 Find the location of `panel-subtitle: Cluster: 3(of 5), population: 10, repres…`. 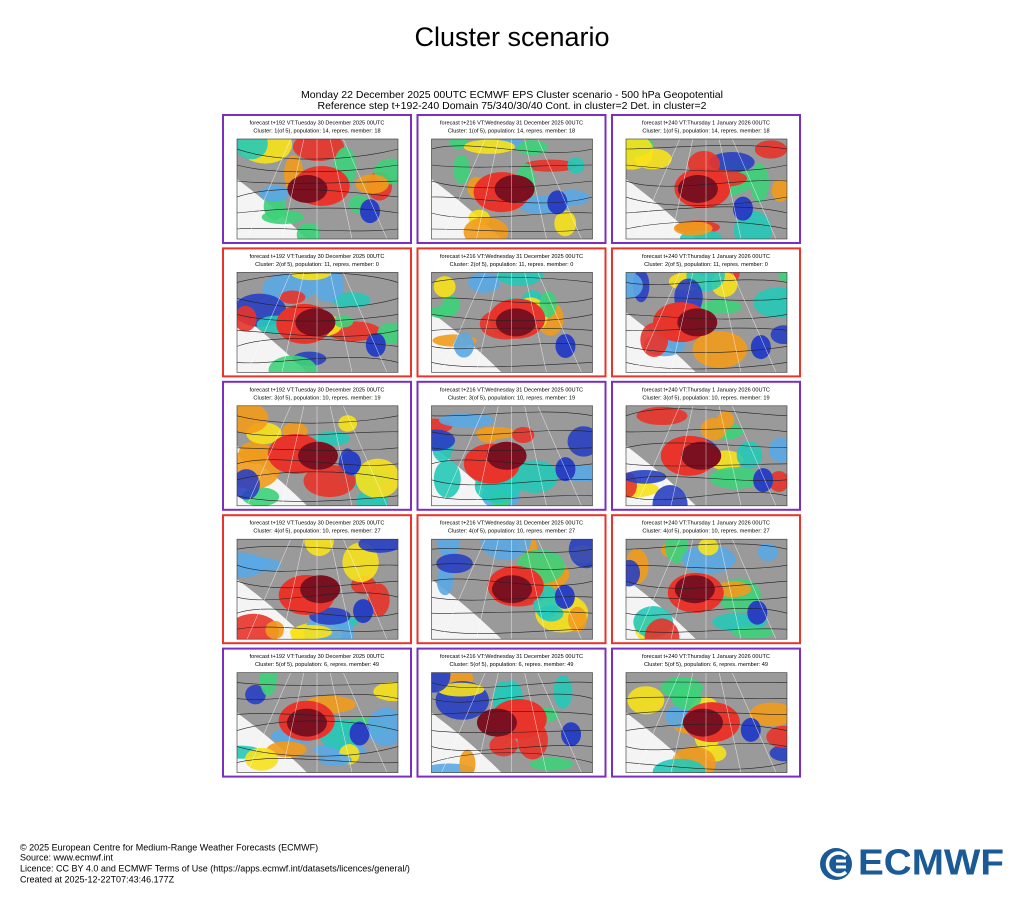

panel-subtitle: Cluster: 3(of 5), population: 10, repres… is located at coordinates (511, 398).